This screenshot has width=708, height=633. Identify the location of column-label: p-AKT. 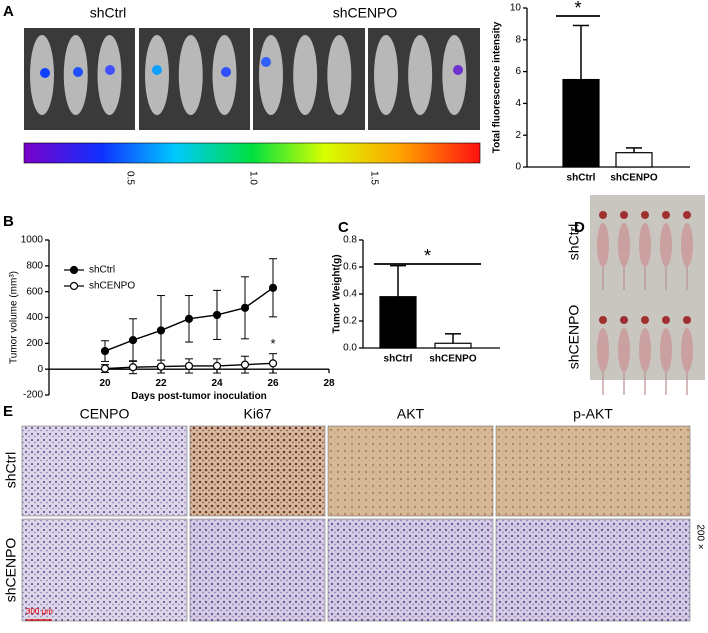
(593, 414).